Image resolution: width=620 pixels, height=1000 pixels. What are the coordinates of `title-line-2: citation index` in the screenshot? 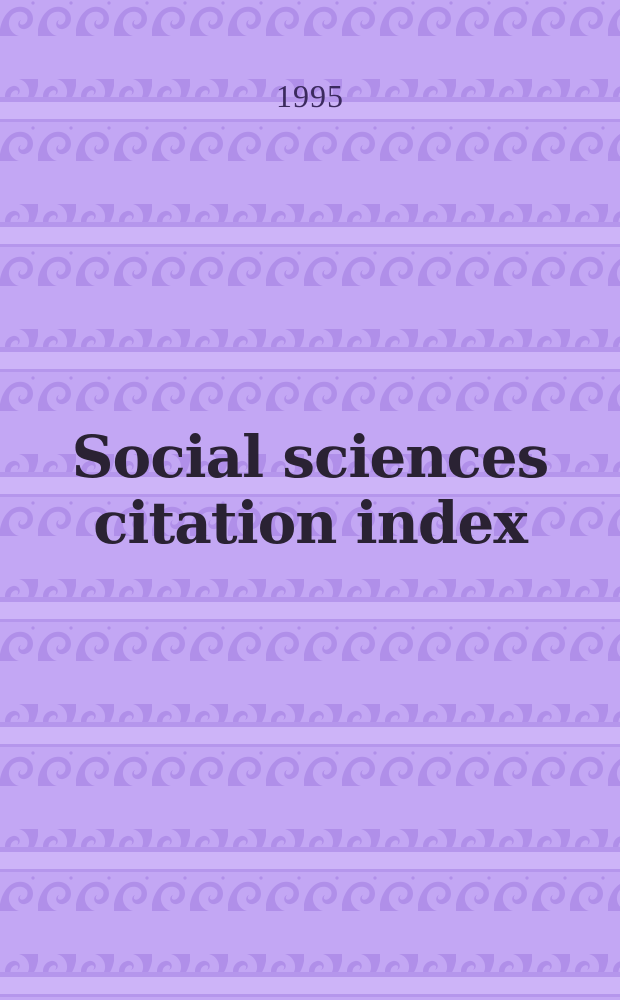 It's located at (310, 523).